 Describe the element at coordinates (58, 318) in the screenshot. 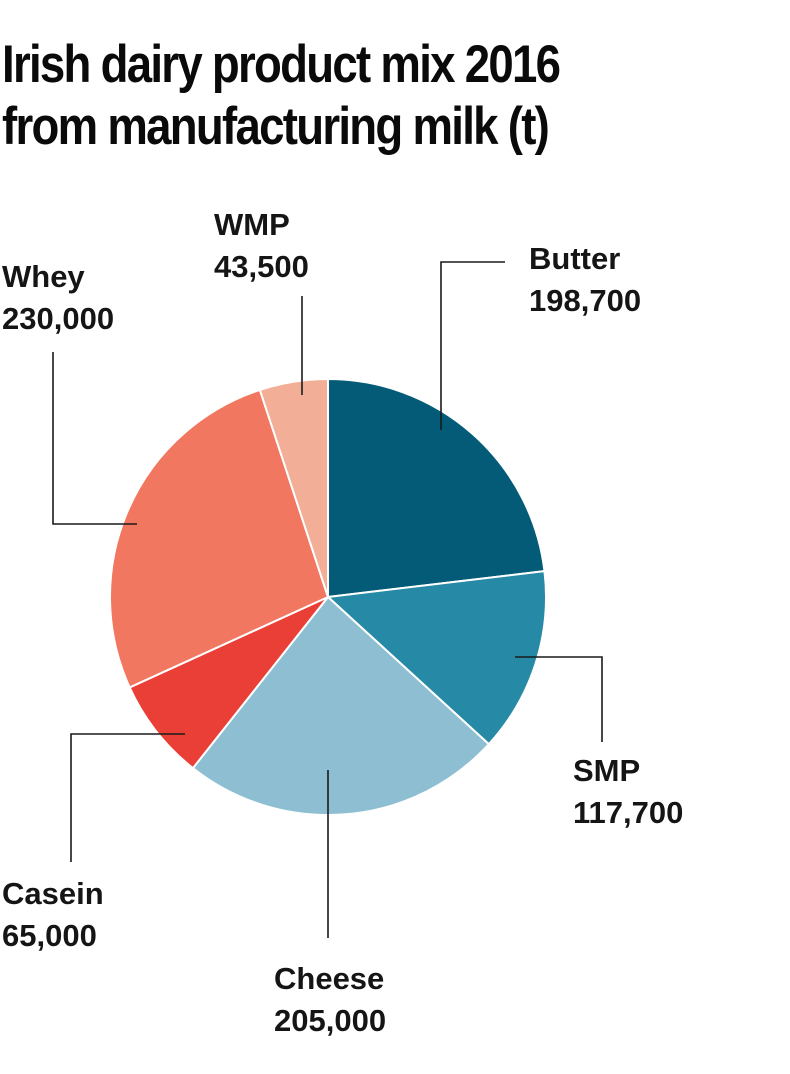

I see `label-whey-value: 230,000` at that location.